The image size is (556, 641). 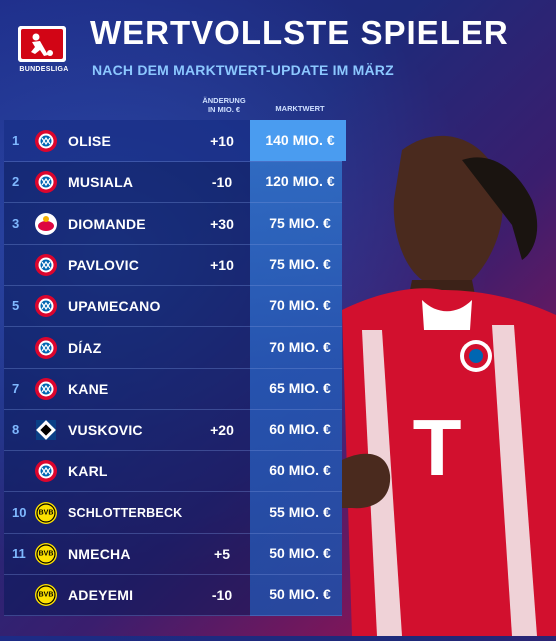 What do you see at coordinates (299, 32) in the screenshot?
I see `page-title: WERTVOLLSTE SPIELER` at bounding box center [299, 32].